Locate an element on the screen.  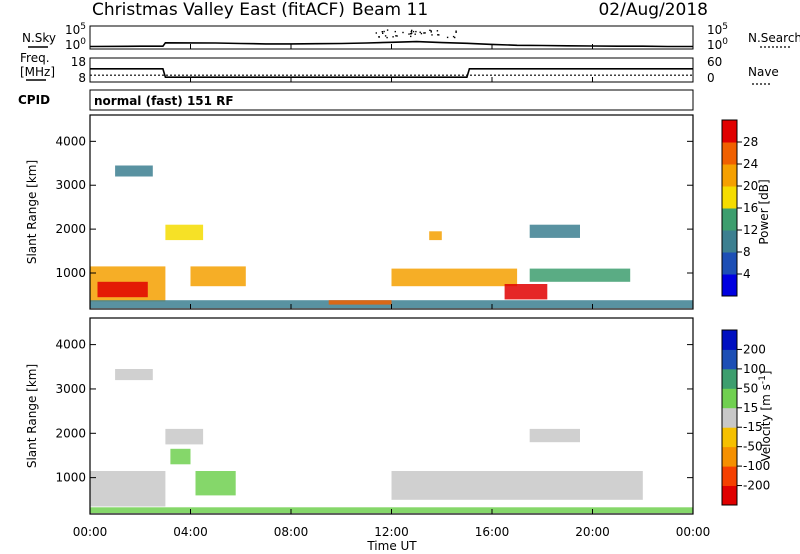
freq-tick-bottom: 8 is located at coordinates (82, 78).